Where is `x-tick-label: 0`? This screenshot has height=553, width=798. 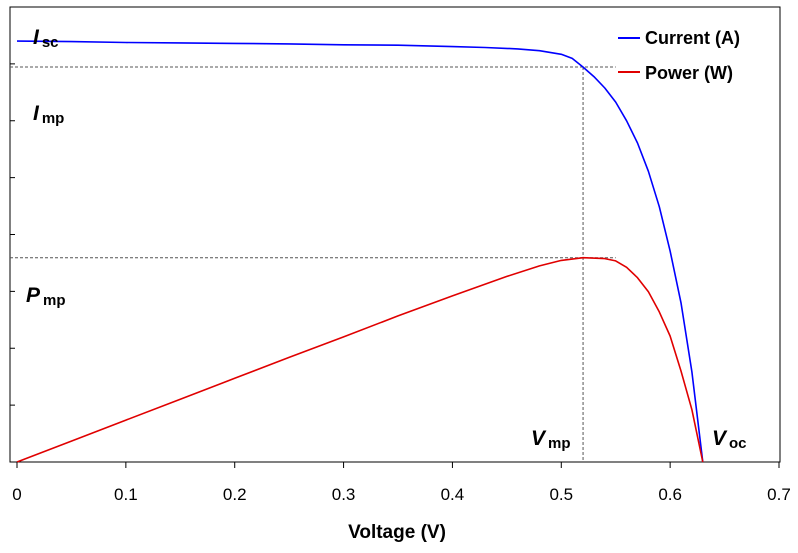 x-tick-label: 0 is located at coordinates (16, 494).